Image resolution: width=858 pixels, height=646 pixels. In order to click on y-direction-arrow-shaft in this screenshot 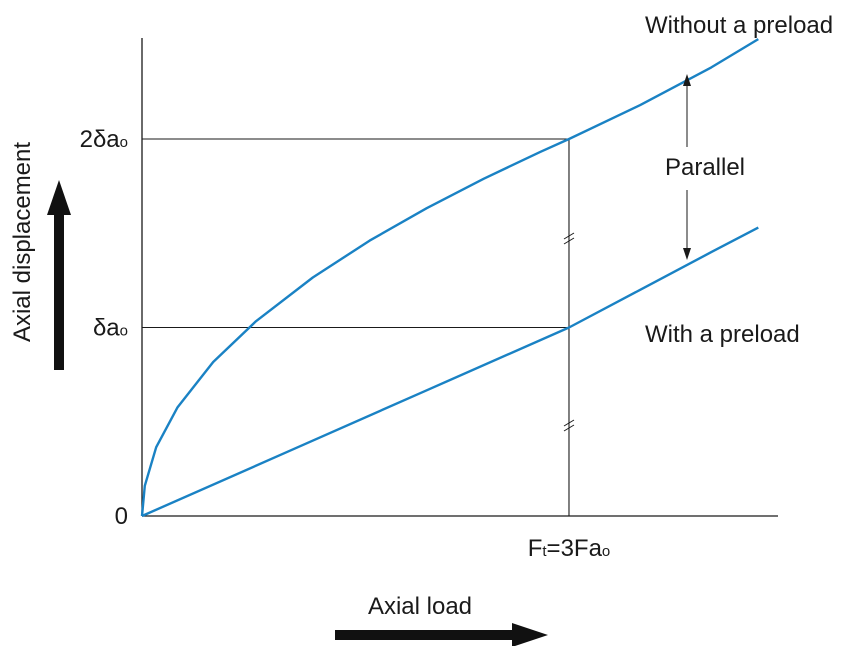, I will do `click(59, 290)`.